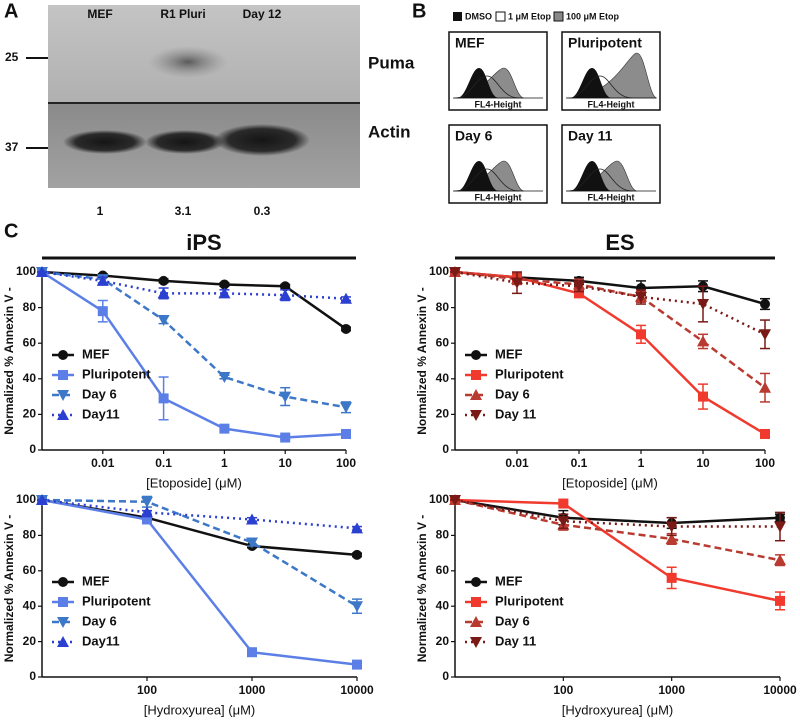 Image resolution: width=800 pixels, height=726 pixels. Describe the element at coordinates (100, 211) in the screenshot. I see `quantification: 1` at that location.